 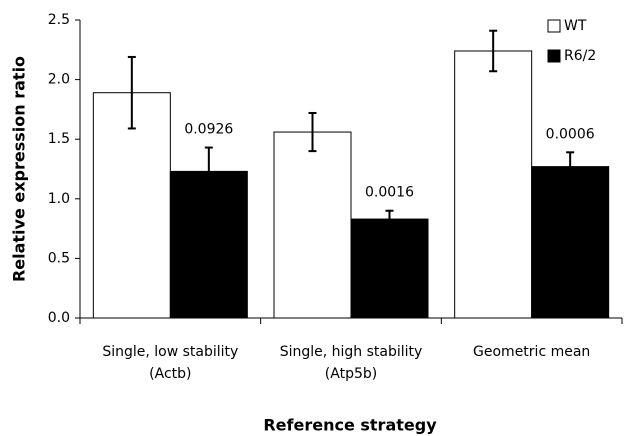 I want to click on p-value-label: 0.0006, so click(x=570, y=134).